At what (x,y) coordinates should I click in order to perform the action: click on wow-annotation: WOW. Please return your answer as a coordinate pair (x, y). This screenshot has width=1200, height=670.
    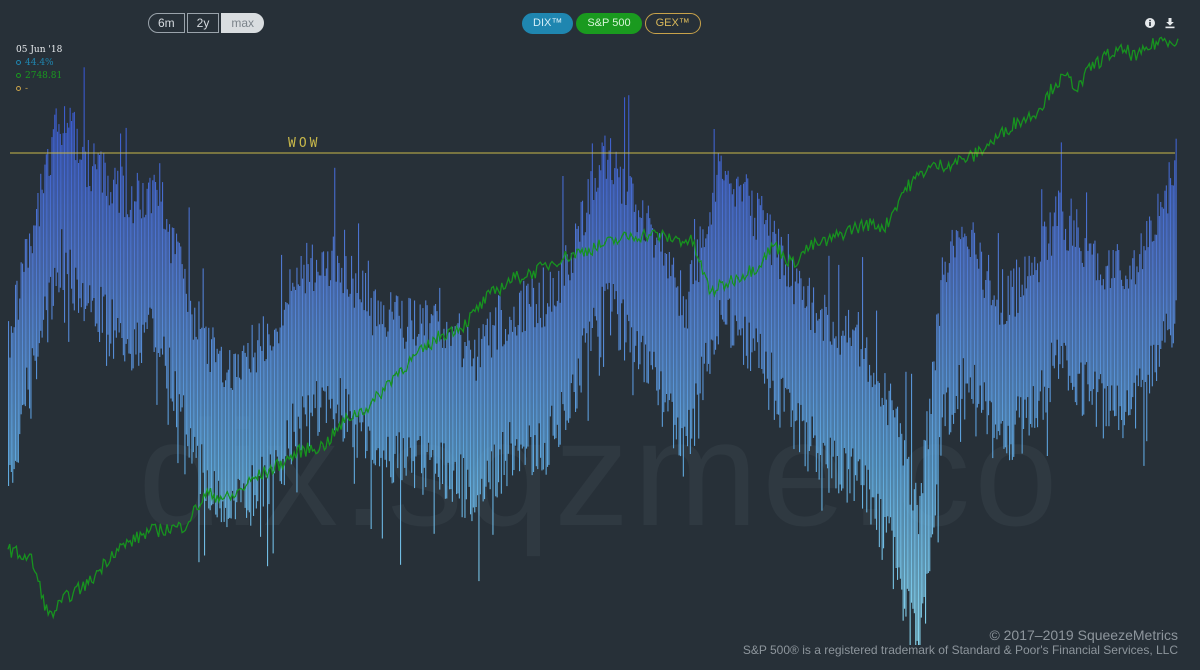
    Looking at the image, I should click on (304, 143).